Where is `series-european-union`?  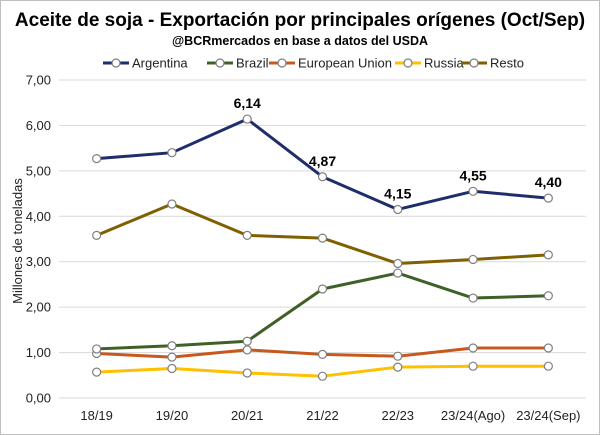
series-european-union is located at coordinates (322, 352).